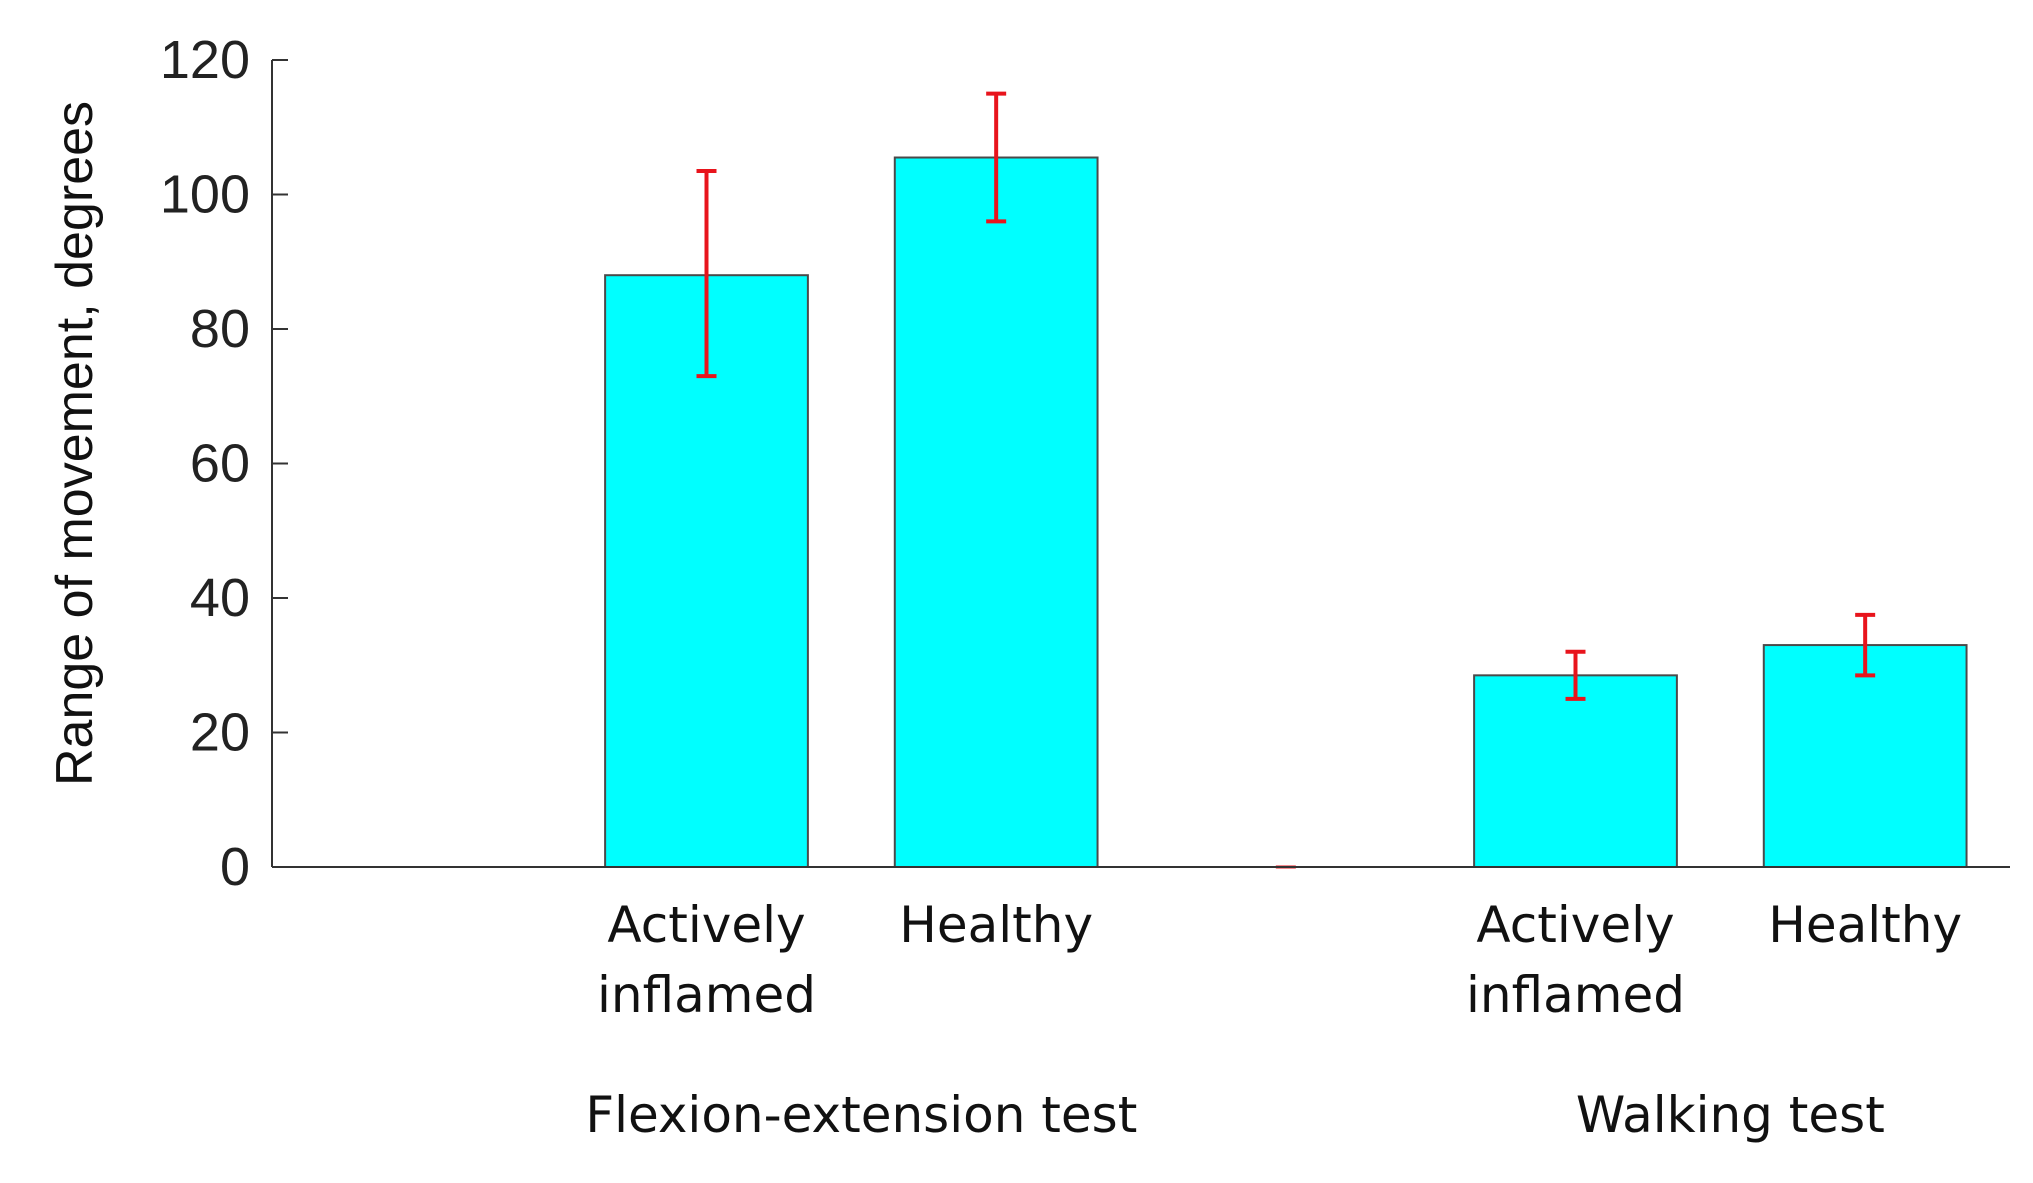 The height and width of the screenshot is (1183, 2033). Describe the element at coordinates (1575, 960) in the screenshot. I see `x-tick-label-walking-actively-inflamed: Actively inflamed` at that location.